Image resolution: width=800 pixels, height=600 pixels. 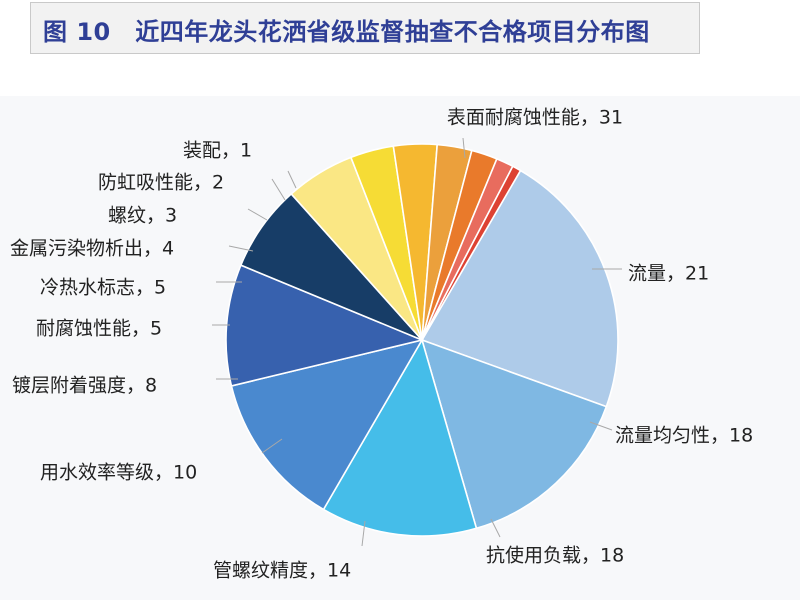 I want to click on slice-label-4: 抗使用负载，18, so click(x=555, y=556).